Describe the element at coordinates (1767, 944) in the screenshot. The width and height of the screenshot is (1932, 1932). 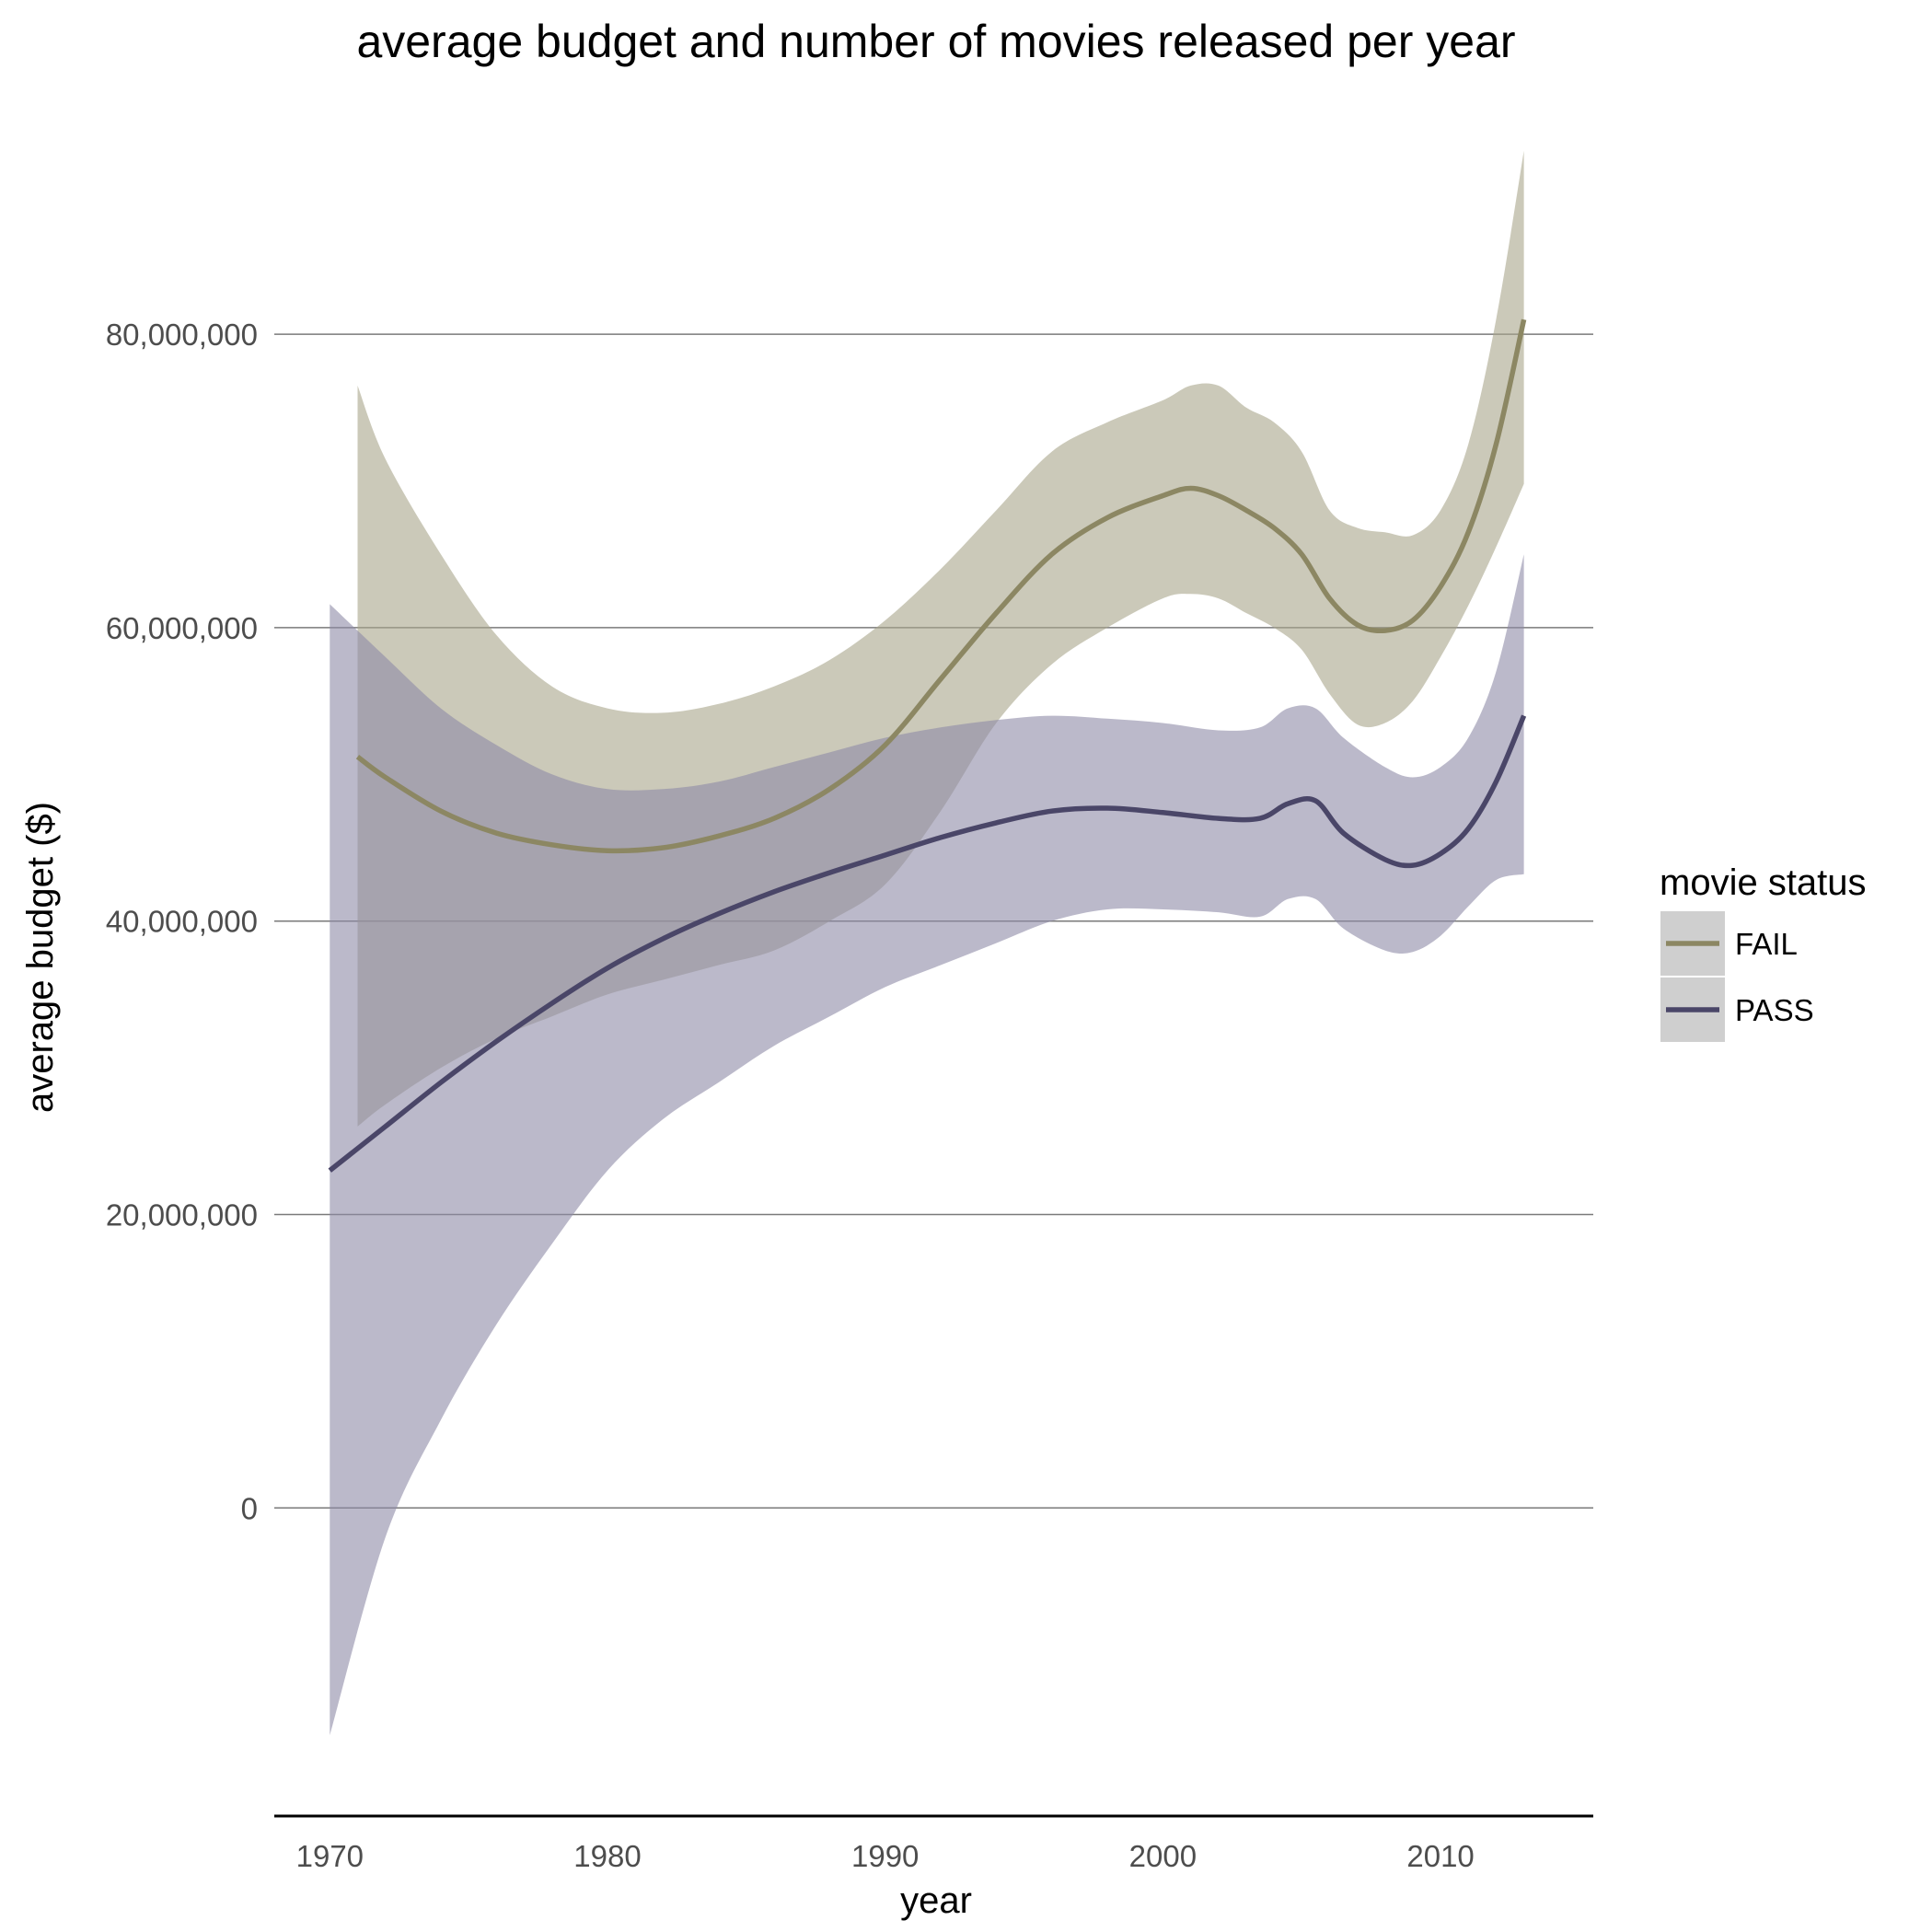
I see `legend-label-fail: FAIL` at that location.